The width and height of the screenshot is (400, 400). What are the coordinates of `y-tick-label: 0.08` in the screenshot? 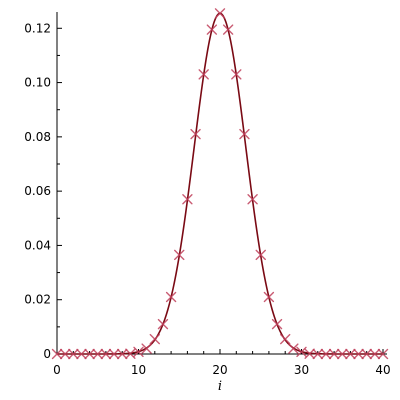 It's located at (37, 137).